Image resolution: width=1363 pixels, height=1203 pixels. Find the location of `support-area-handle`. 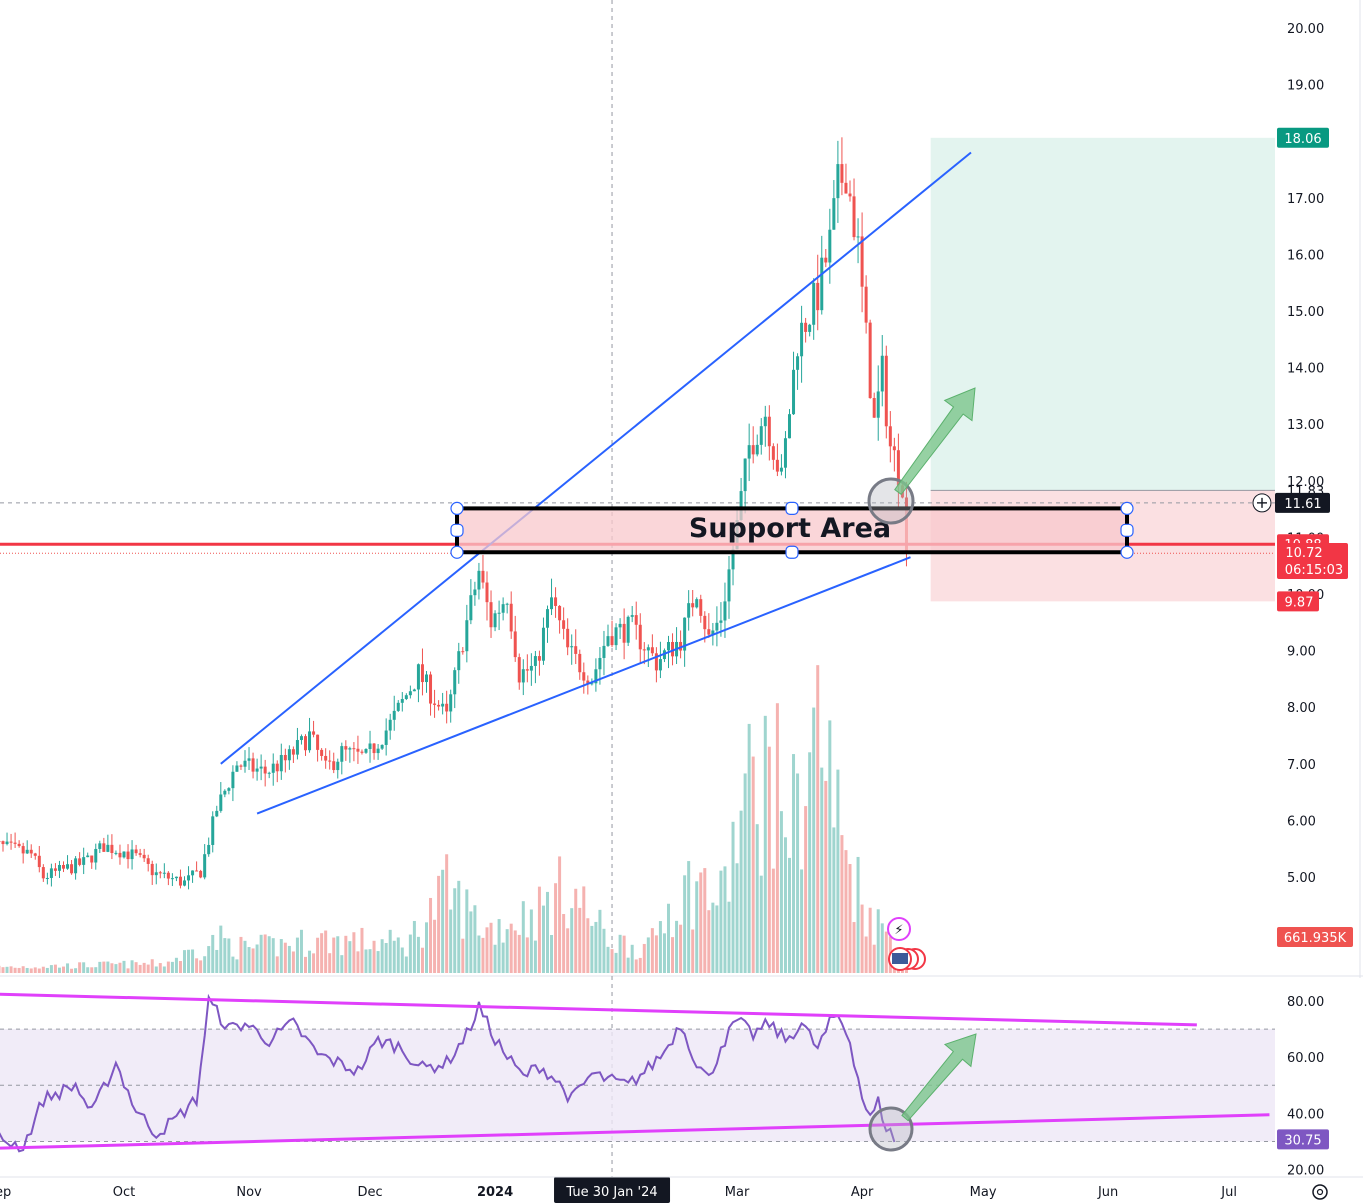

support-area-handle is located at coordinates (792, 508).